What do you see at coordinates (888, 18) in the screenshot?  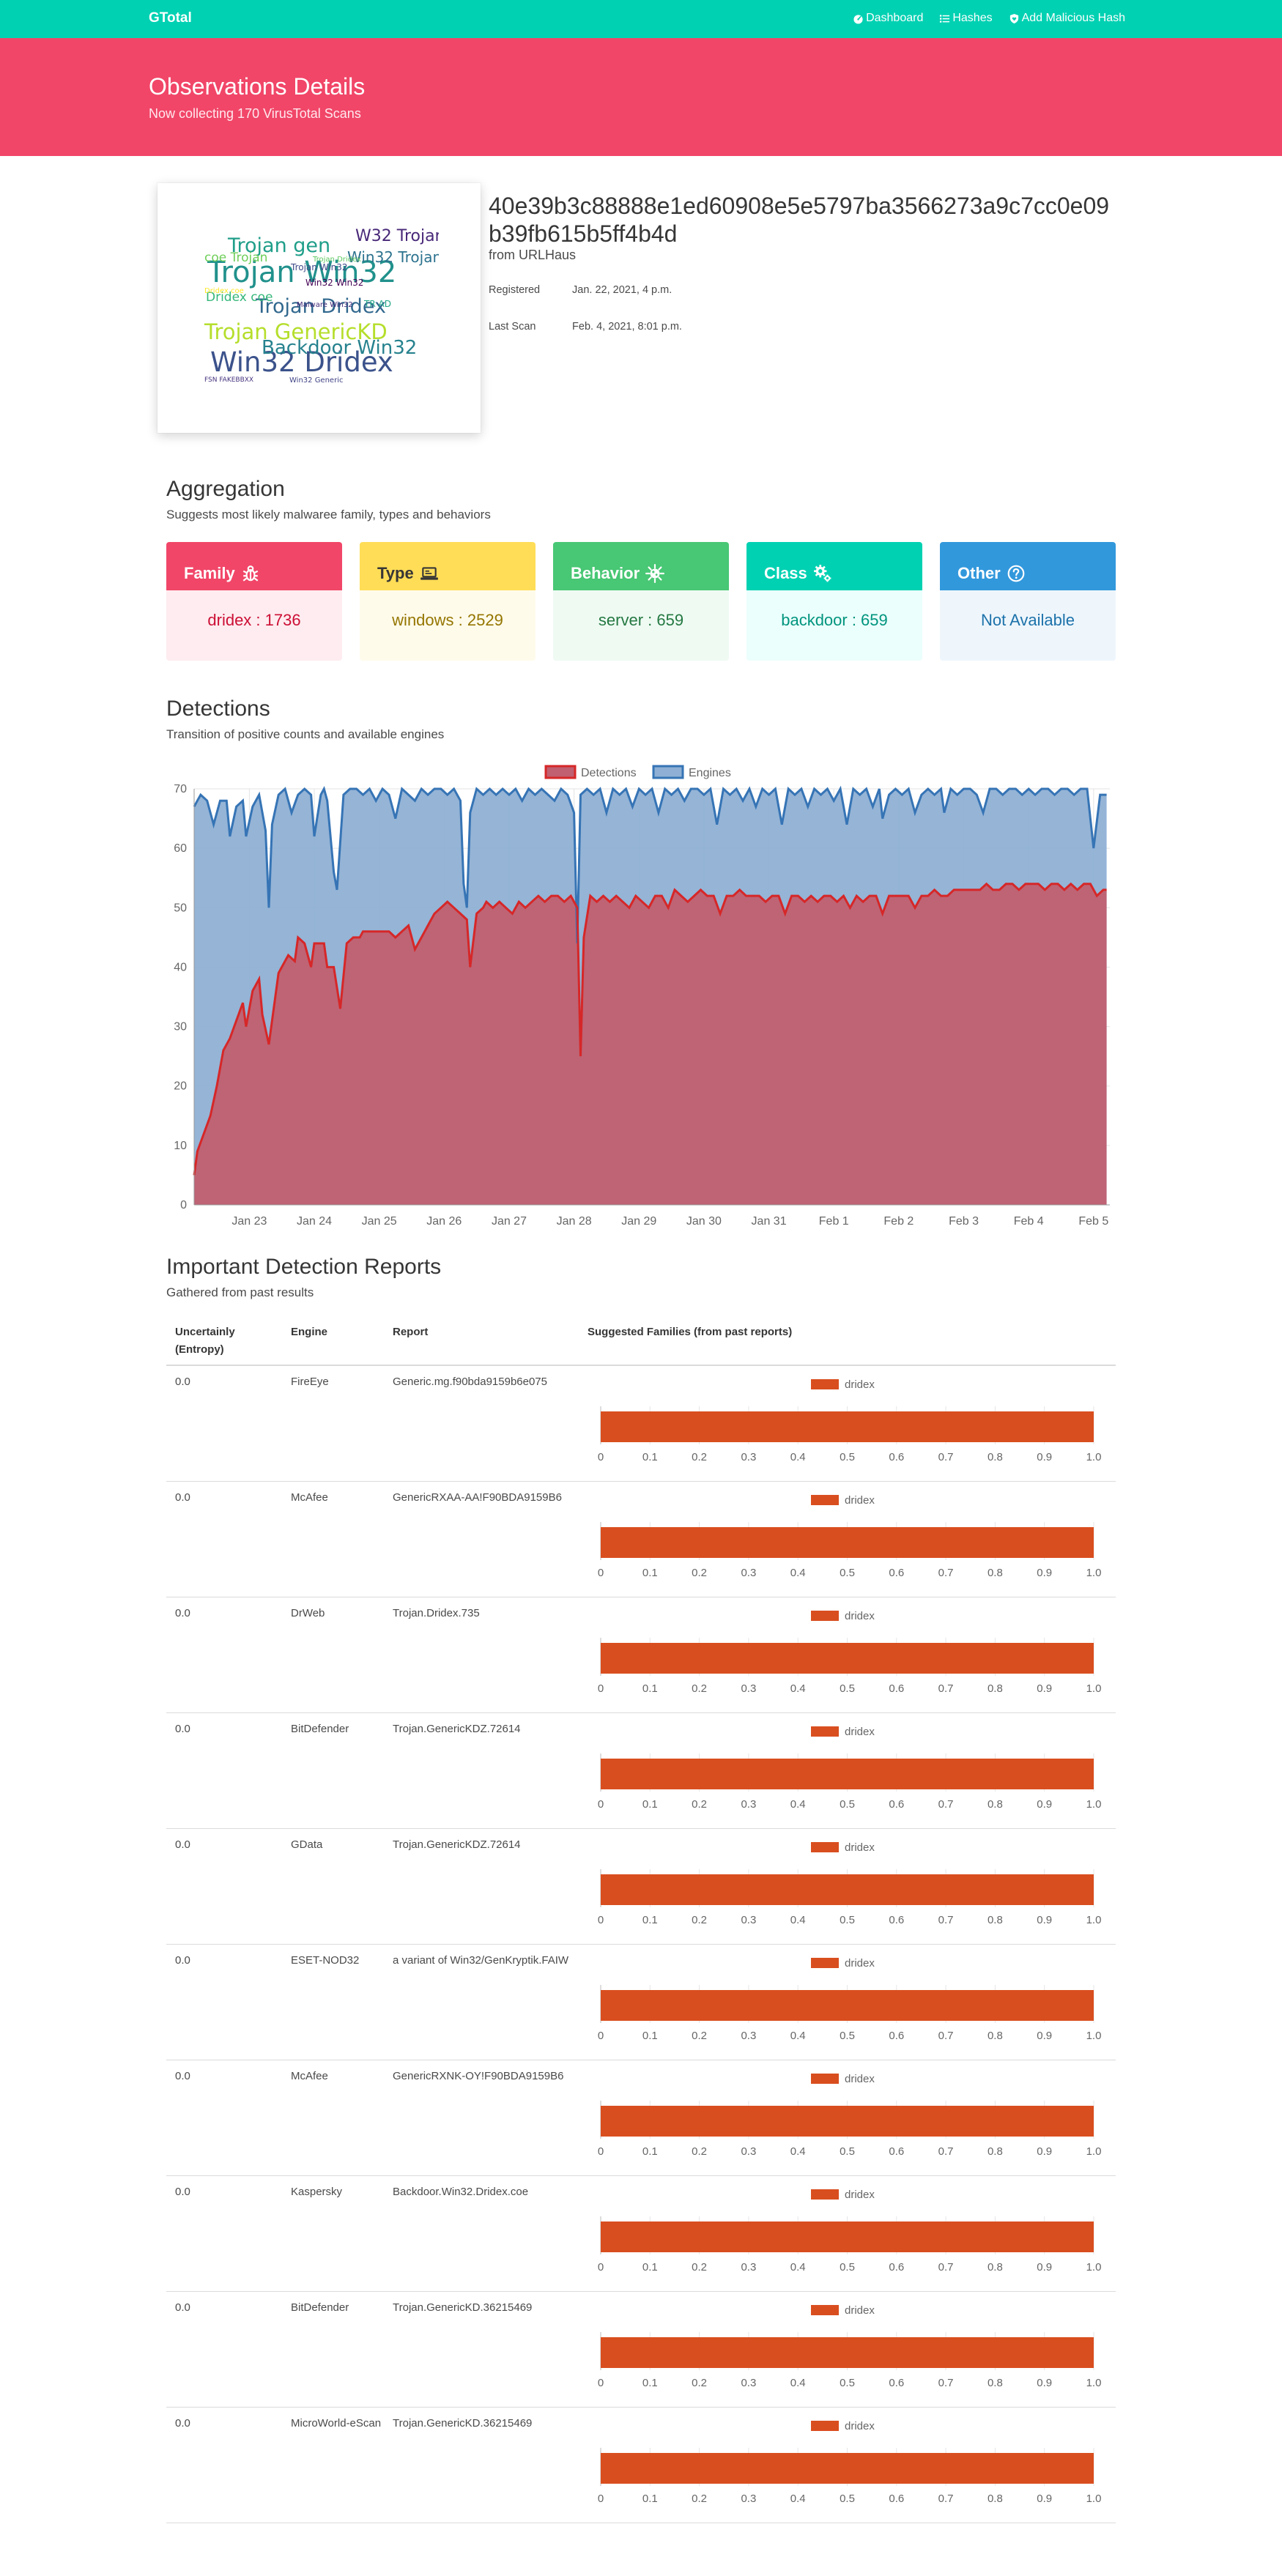 I see `nav-dashboard-link: Dashboard` at bounding box center [888, 18].